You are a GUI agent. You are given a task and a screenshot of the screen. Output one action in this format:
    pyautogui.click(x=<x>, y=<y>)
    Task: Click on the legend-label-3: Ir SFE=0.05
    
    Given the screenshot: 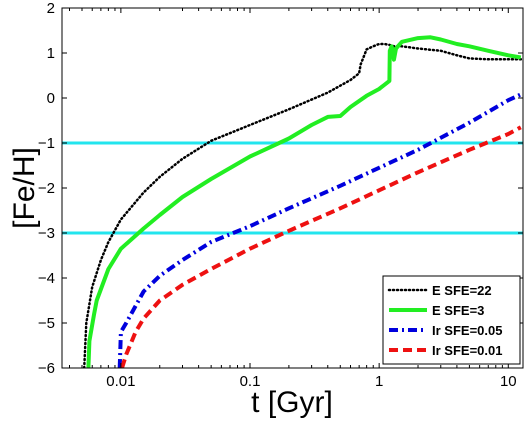 What is the action you would take?
    pyautogui.click(x=467, y=330)
    